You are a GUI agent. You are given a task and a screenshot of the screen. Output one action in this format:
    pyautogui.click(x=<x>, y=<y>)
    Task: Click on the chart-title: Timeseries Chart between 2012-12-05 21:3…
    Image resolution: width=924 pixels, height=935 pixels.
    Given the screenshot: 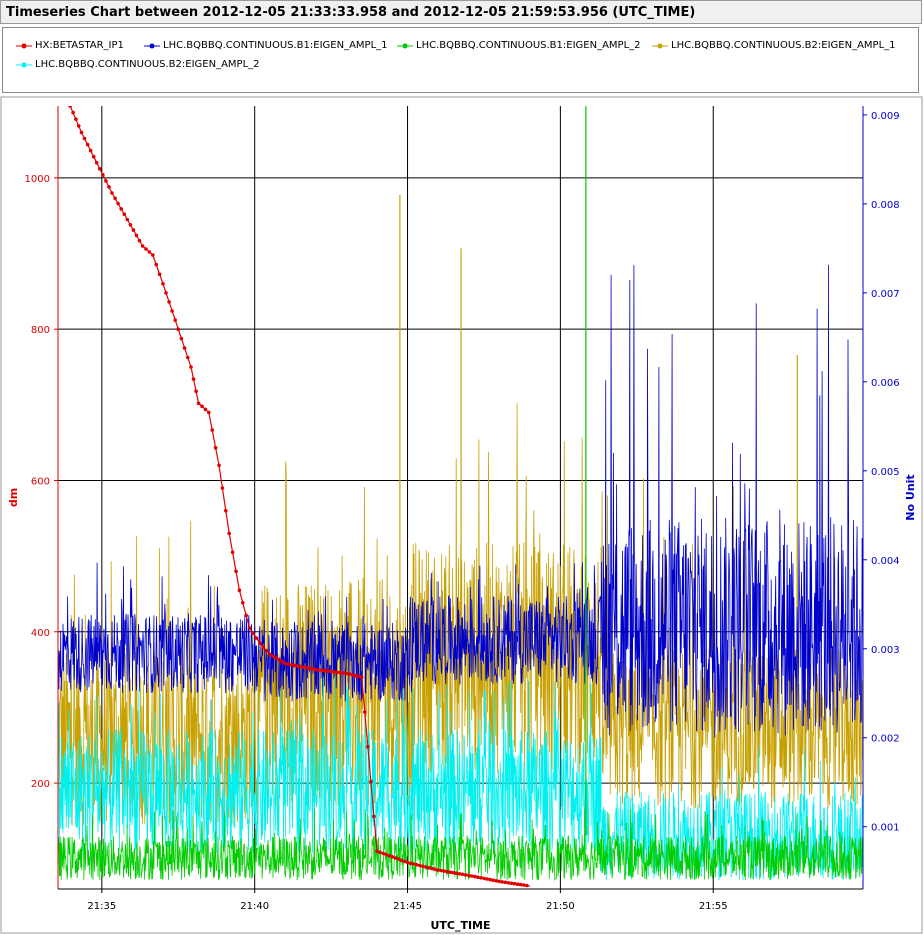 What is the action you would take?
    pyautogui.click(x=351, y=12)
    